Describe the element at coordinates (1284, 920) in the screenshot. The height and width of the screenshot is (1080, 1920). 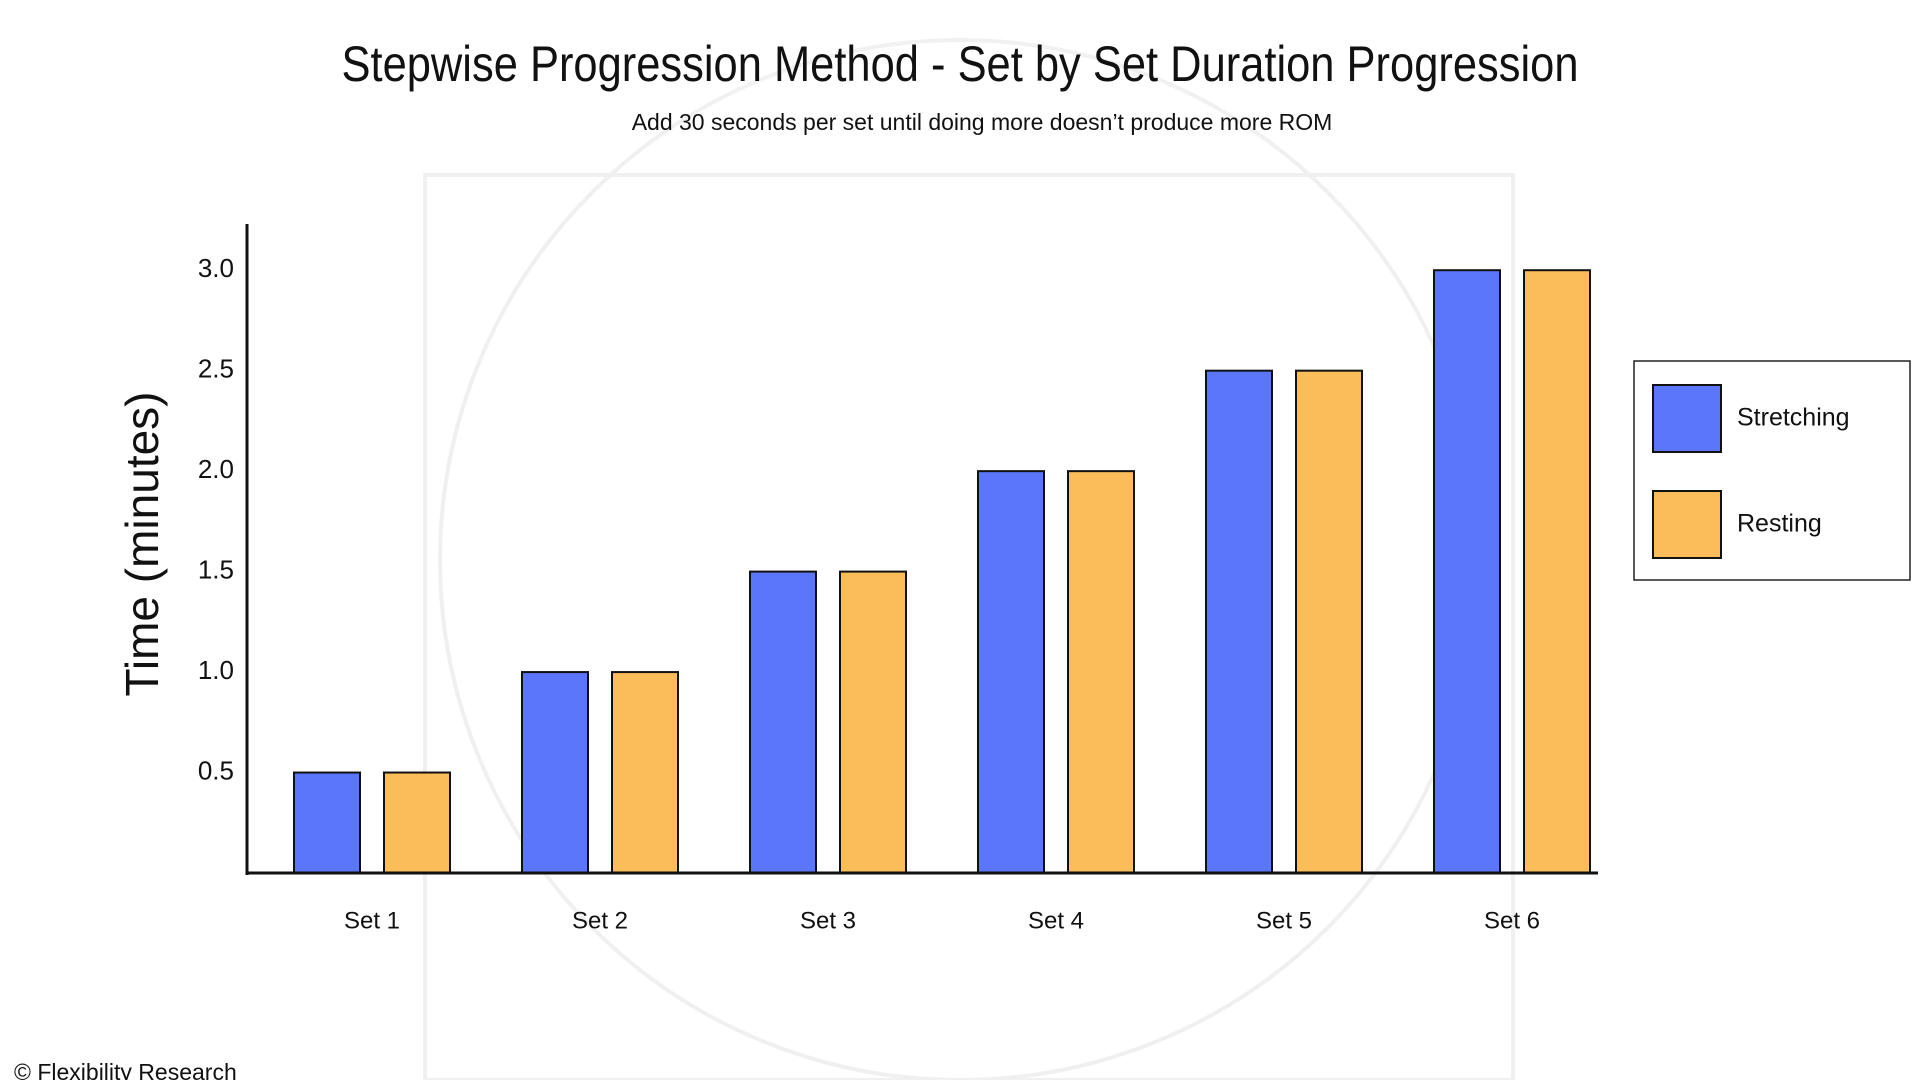
I see `x-tick-label: Set 5` at that location.